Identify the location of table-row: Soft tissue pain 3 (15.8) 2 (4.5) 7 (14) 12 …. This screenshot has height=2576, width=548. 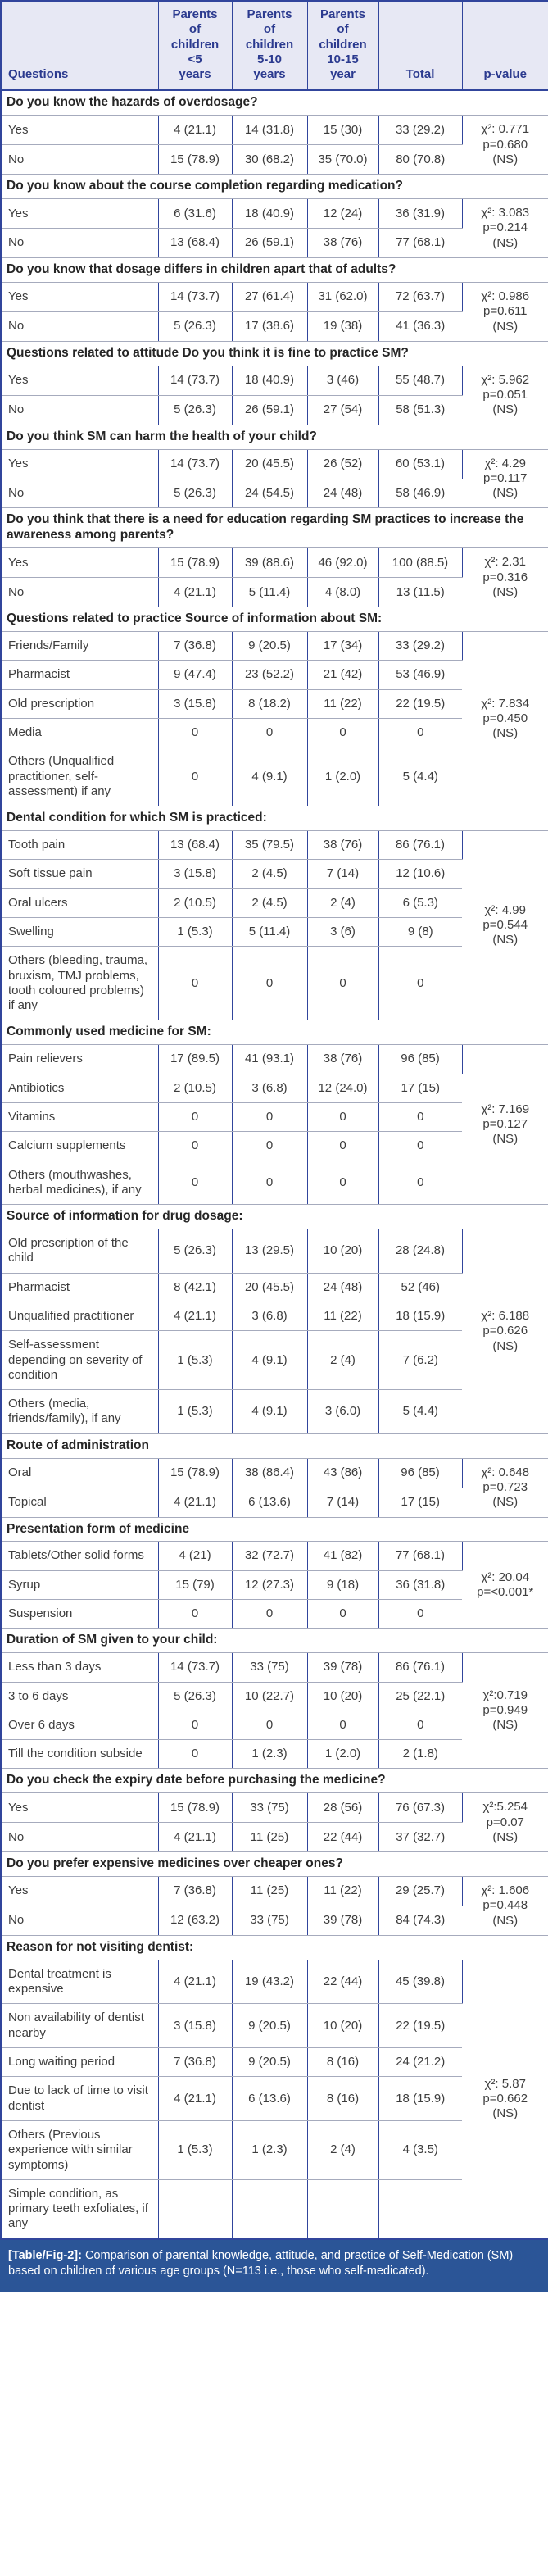
(274, 874).